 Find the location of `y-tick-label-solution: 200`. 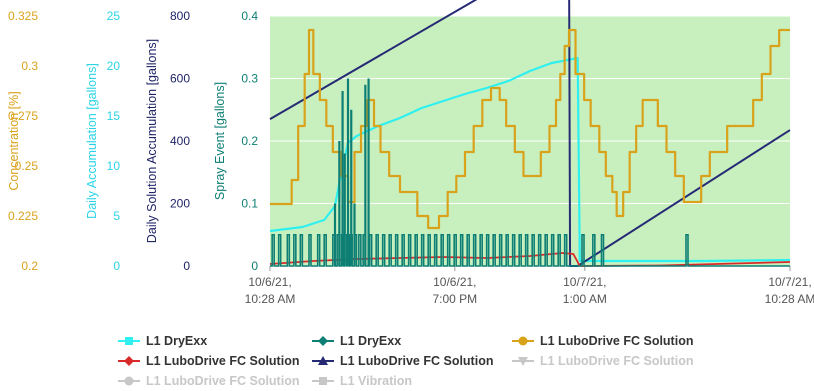

y-tick-label-solution: 200 is located at coordinates (180, 204).